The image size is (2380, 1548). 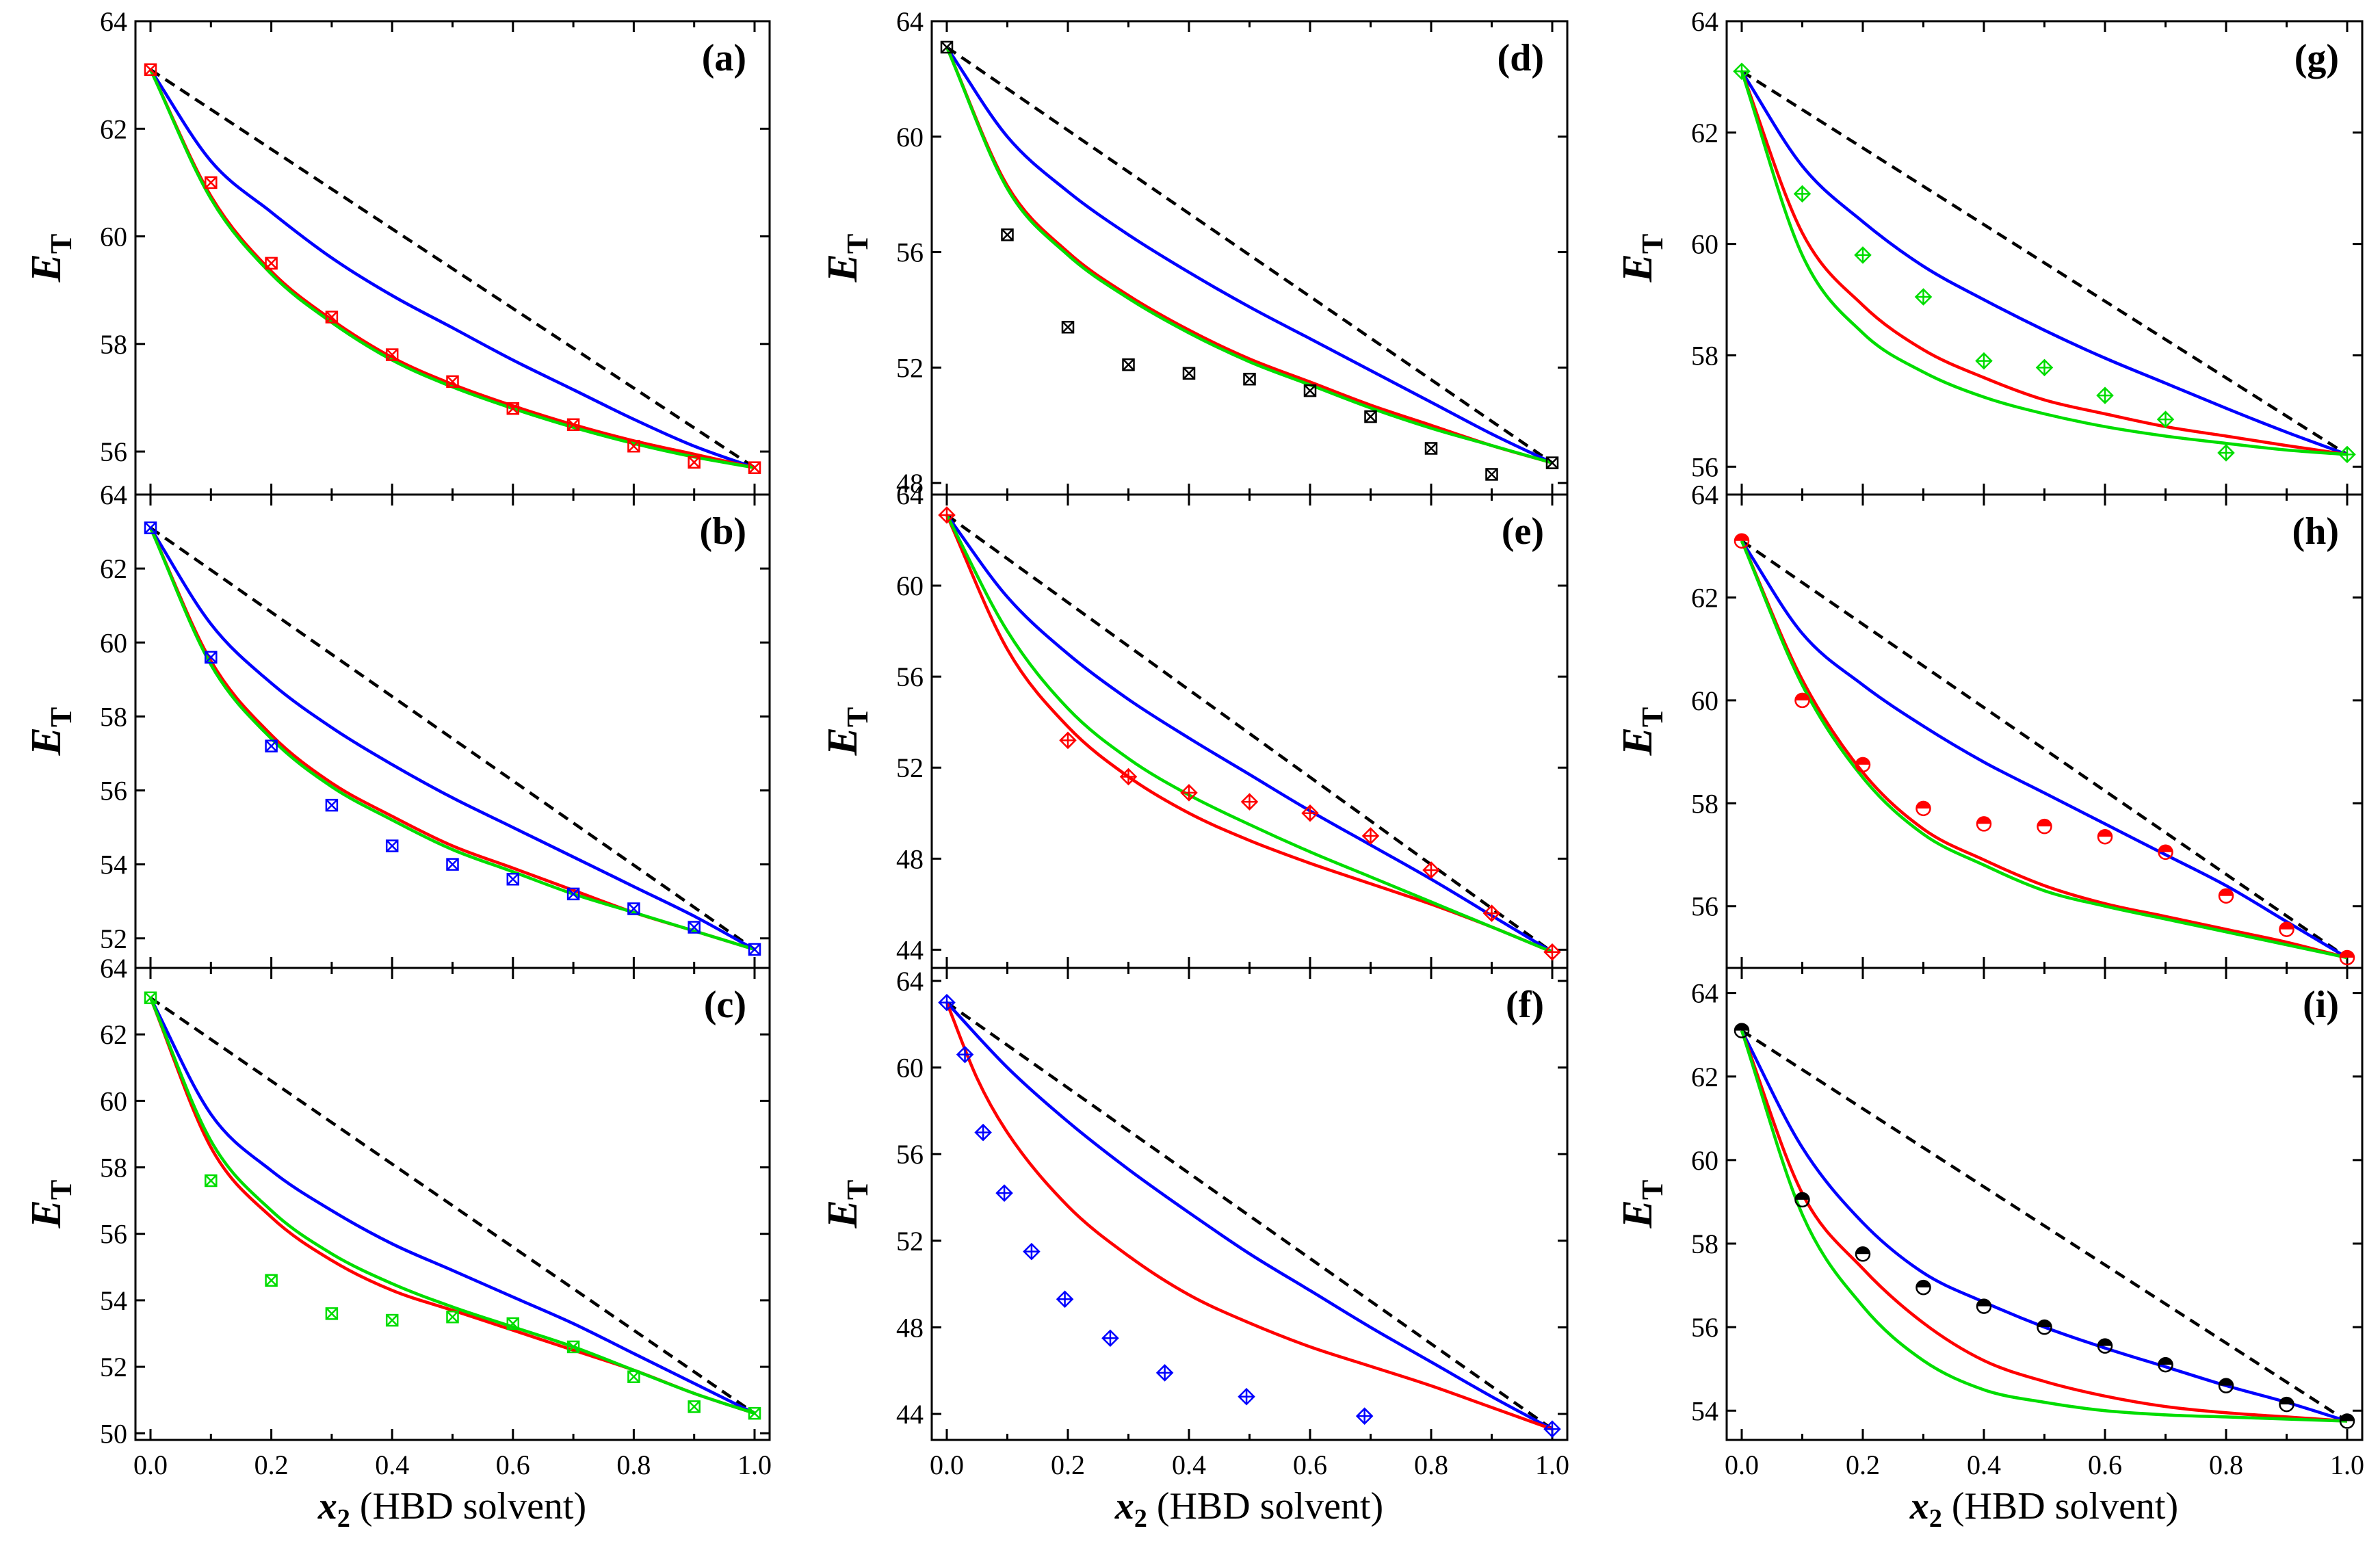 What do you see at coordinates (1641, 258) in the screenshot?
I see `y-title-g: ET` at bounding box center [1641, 258].